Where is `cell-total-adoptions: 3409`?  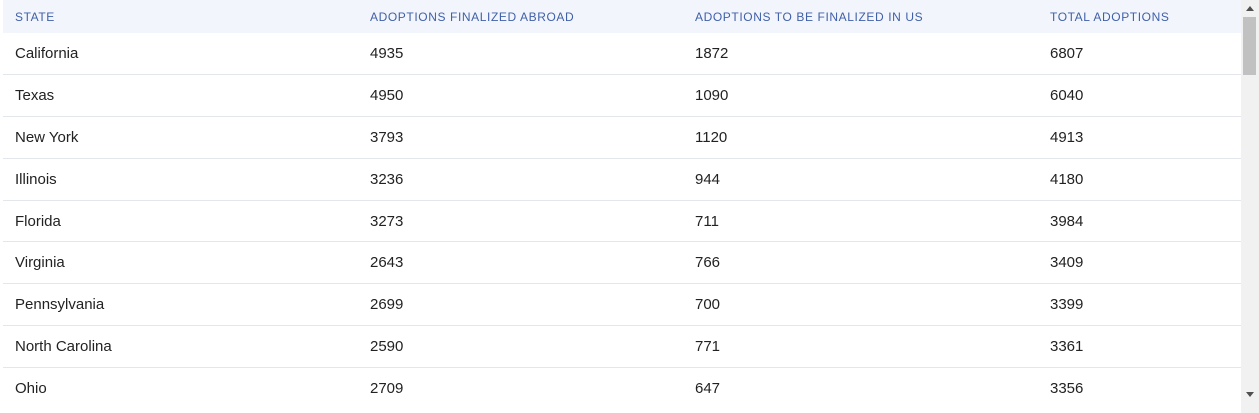 cell-total-adoptions: 3409 is located at coordinates (1139, 263).